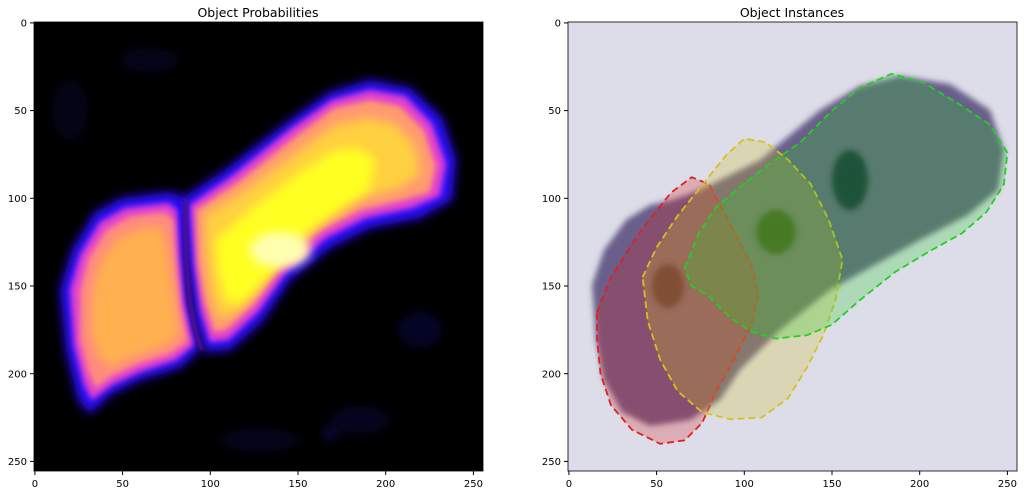  Describe the element at coordinates (555, 244) in the screenshot. I see `y-axis-instances: 0 50 100 150 200 250` at that location.